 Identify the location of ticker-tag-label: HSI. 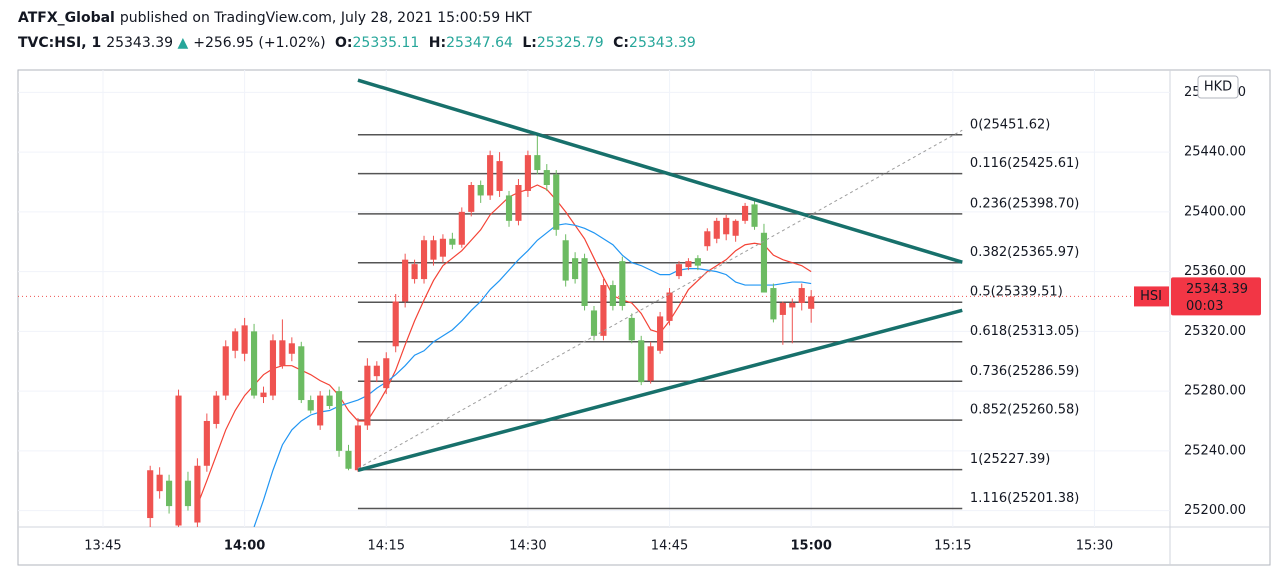
(1151, 296).